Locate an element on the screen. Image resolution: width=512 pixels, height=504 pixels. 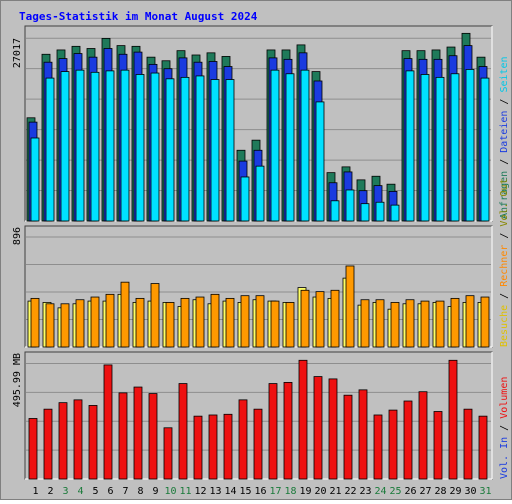
day-label: 15 is located at coordinates (245, 491).